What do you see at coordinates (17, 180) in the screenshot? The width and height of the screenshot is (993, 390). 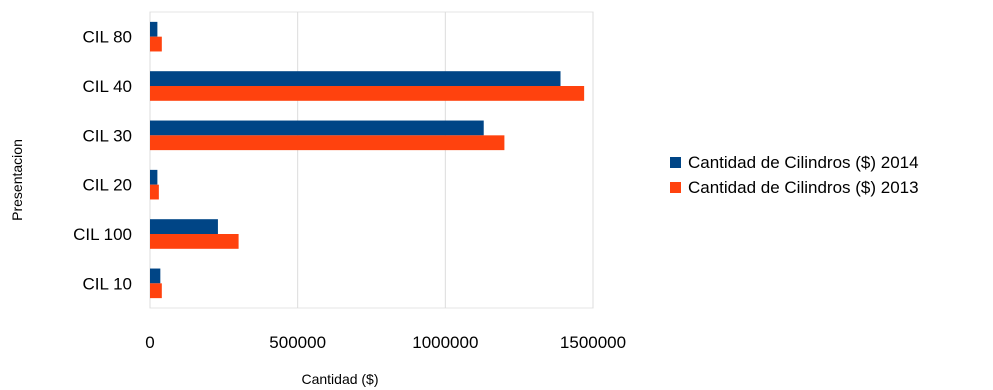 I see `y-axis-title: Presentacion` at bounding box center [17, 180].